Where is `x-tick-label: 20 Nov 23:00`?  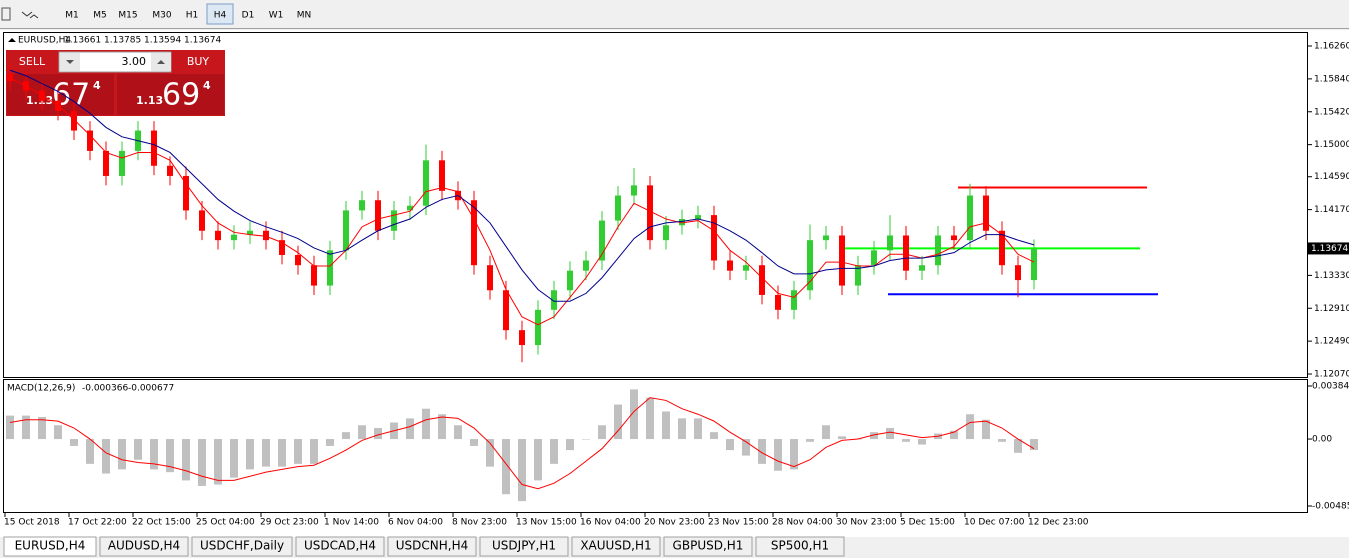
x-tick-label: 20 Nov 23:00 is located at coordinates (674, 523).